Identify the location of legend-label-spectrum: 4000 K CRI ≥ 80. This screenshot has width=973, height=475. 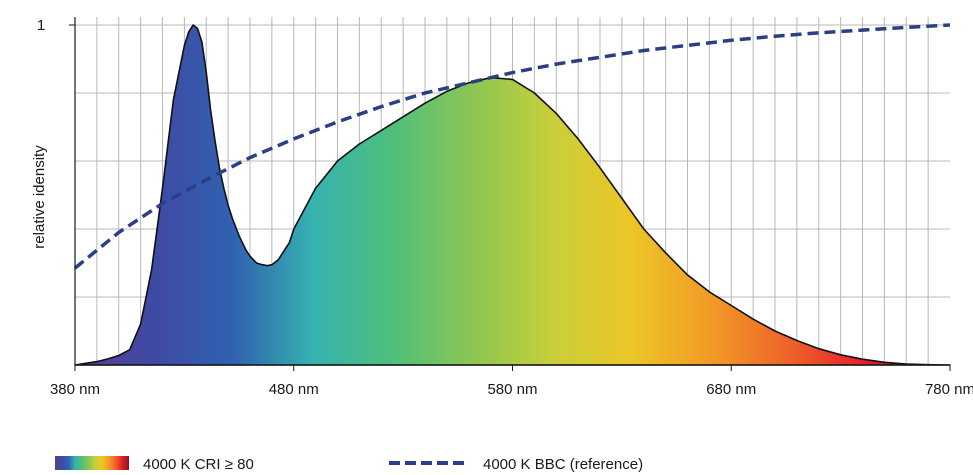
(198, 464).